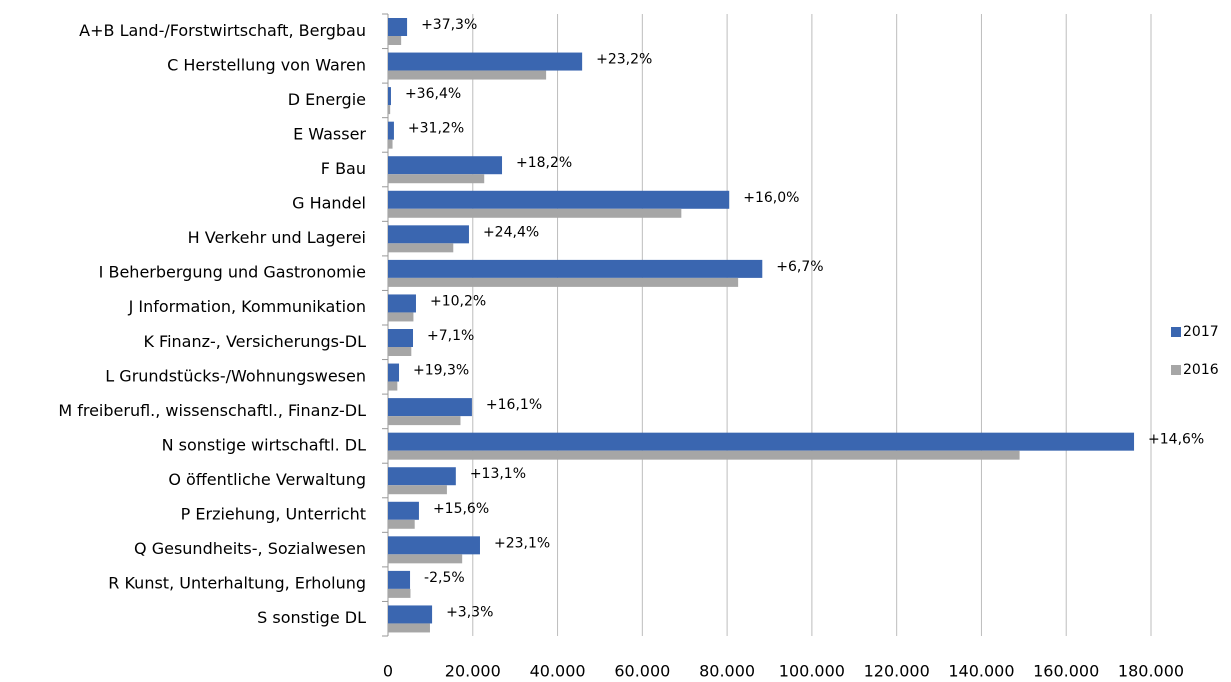  Describe the element at coordinates (1176, 440) in the screenshot. I see `growth-label: +14,6%` at that location.